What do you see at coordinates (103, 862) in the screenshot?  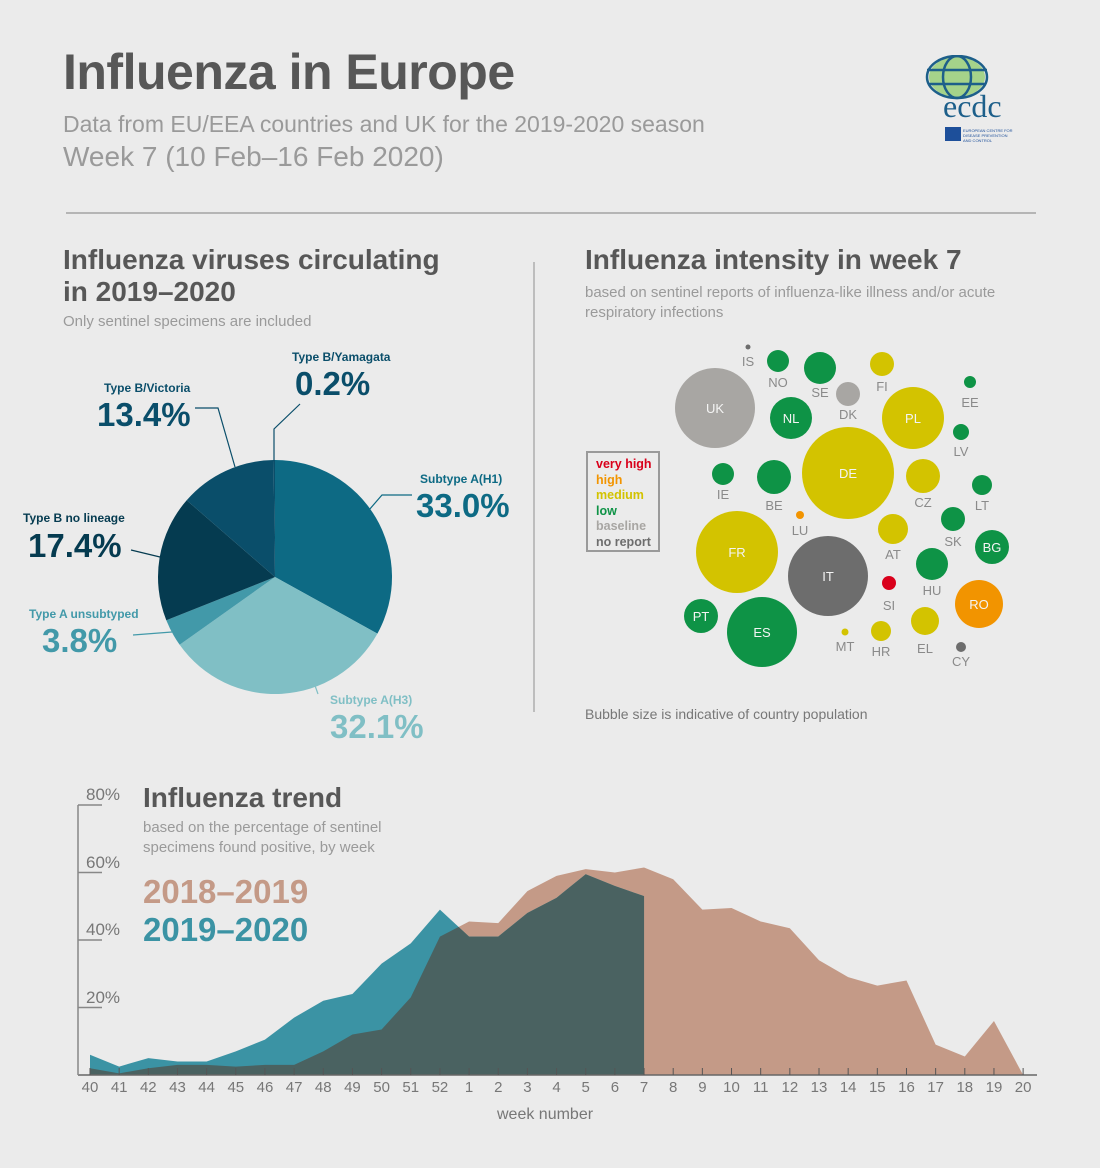 I see `y-tick-label: 60%` at bounding box center [103, 862].